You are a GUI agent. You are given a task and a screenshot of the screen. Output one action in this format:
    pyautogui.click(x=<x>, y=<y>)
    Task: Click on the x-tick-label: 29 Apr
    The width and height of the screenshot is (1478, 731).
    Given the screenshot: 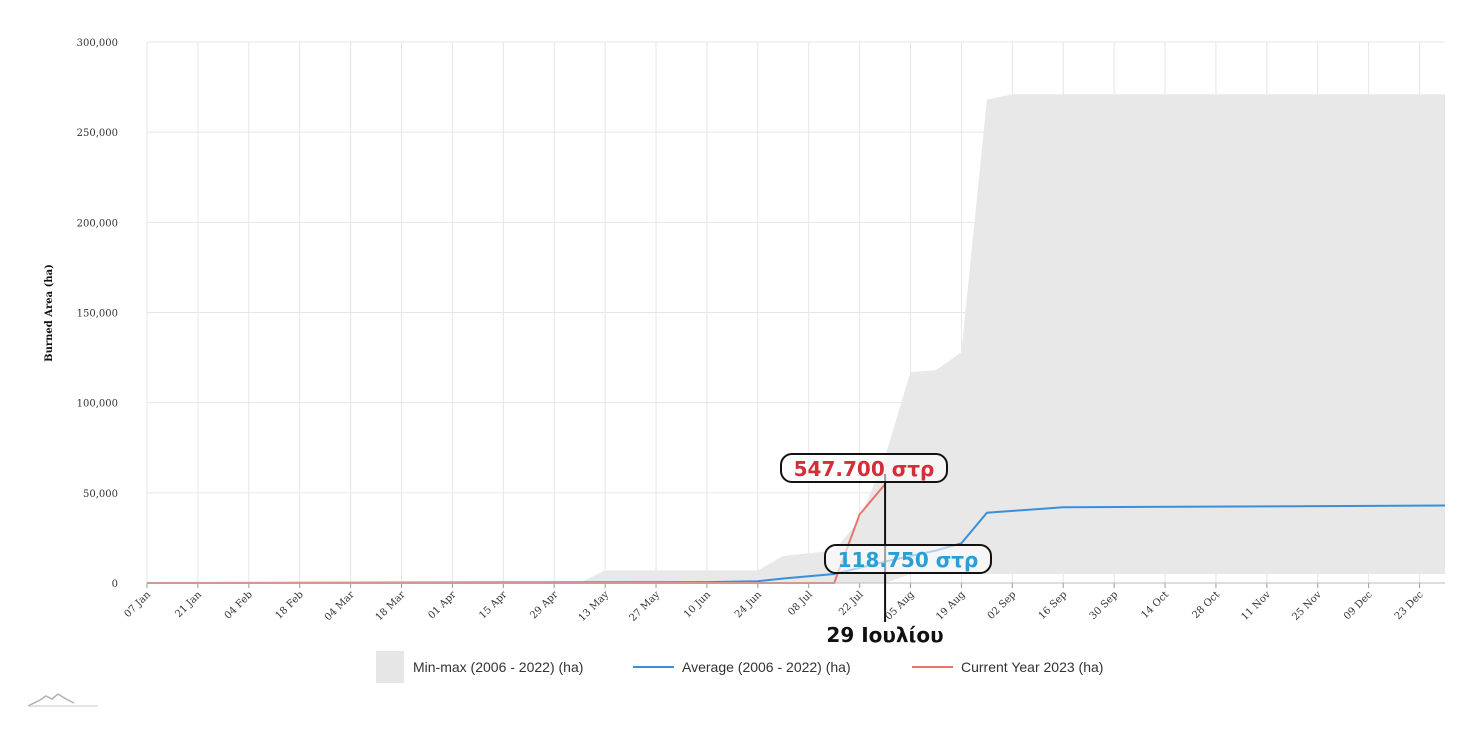 What is the action you would take?
    pyautogui.click(x=544, y=605)
    